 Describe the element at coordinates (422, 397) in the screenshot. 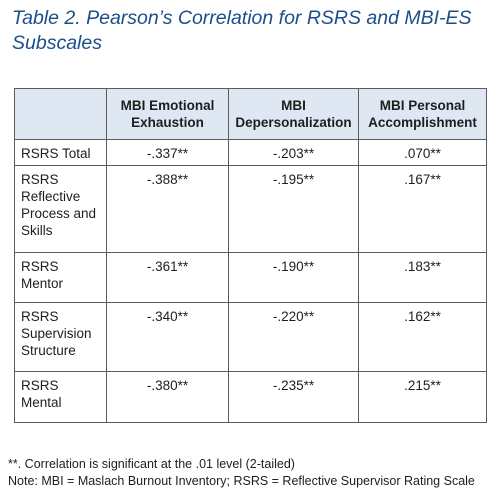

I see `cell-value: .215**` at that location.